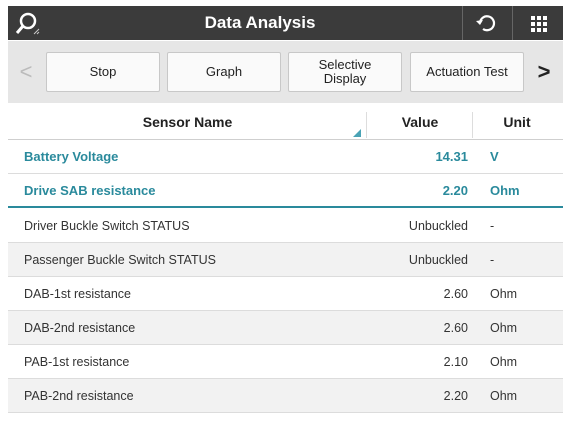 The height and width of the screenshot is (423, 571). Describe the element at coordinates (90, 190) in the screenshot. I see `sensor-name: Drive SAB resistance` at that location.